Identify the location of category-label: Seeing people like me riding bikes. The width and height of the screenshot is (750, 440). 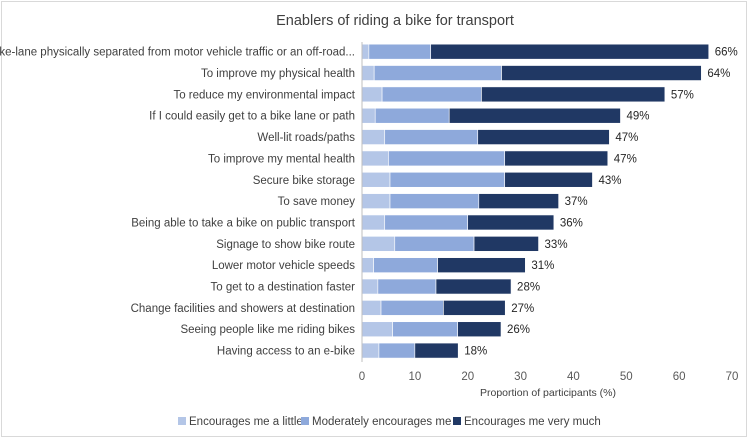
(267, 330).